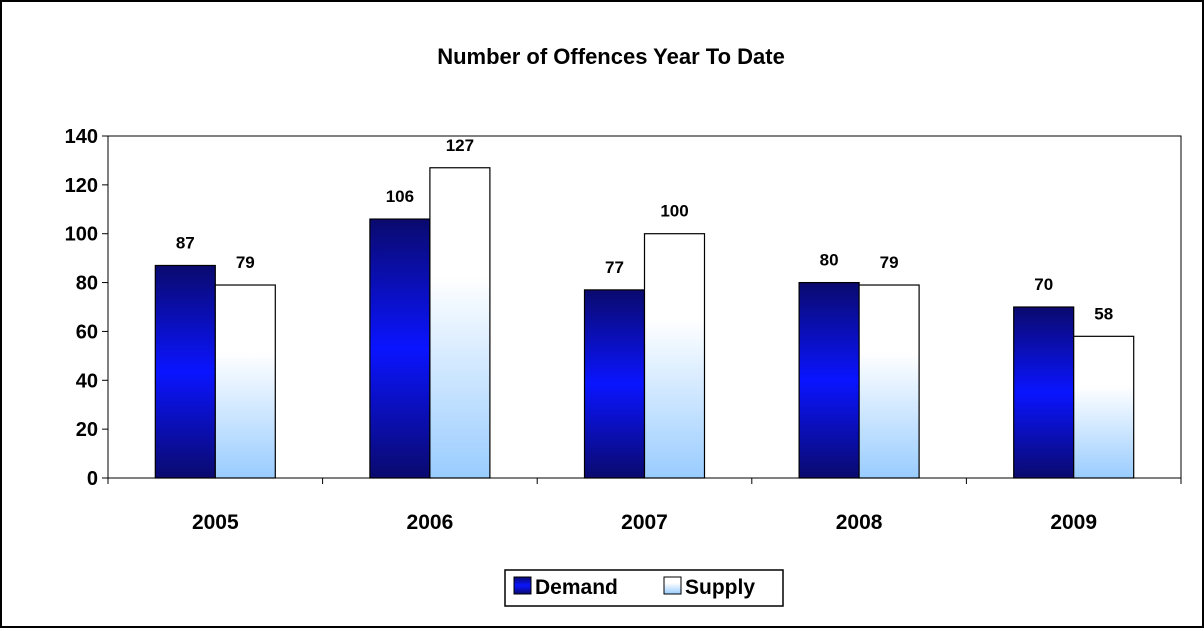 Image resolution: width=1204 pixels, height=631 pixels. What do you see at coordinates (672, 585) in the screenshot?
I see `legend-swatch-supply` at bounding box center [672, 585].